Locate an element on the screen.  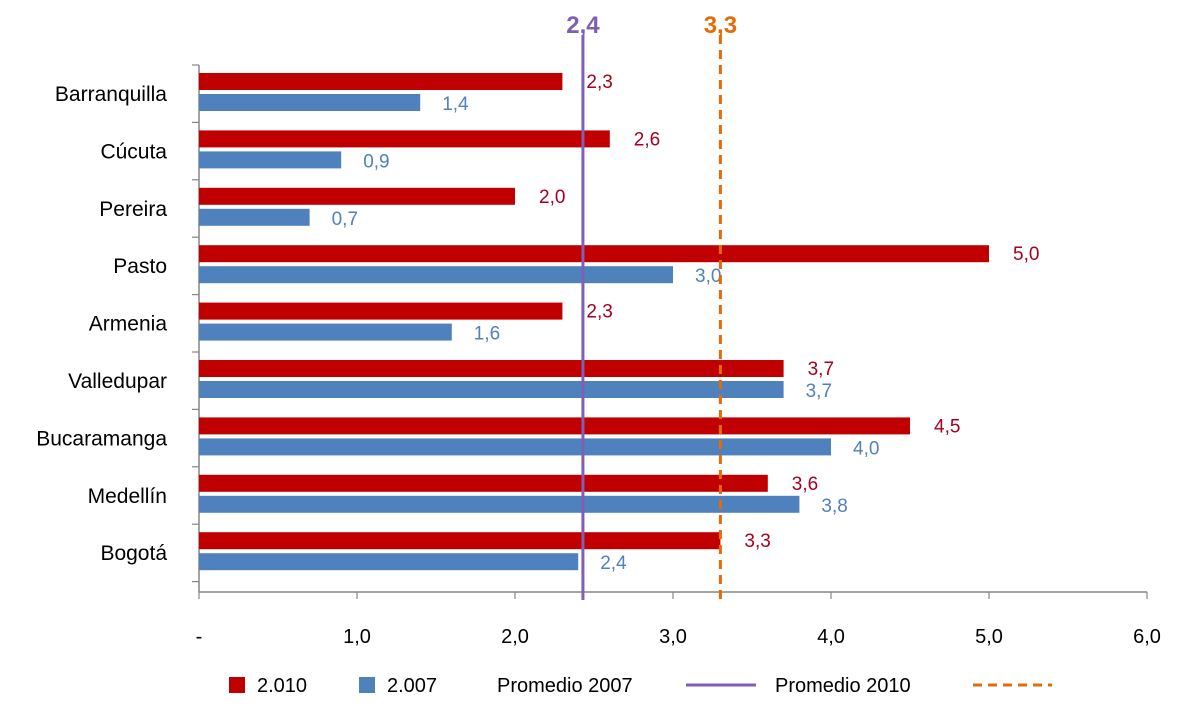
category-label-armenia: Armenia is located at coordinates (128, 324).